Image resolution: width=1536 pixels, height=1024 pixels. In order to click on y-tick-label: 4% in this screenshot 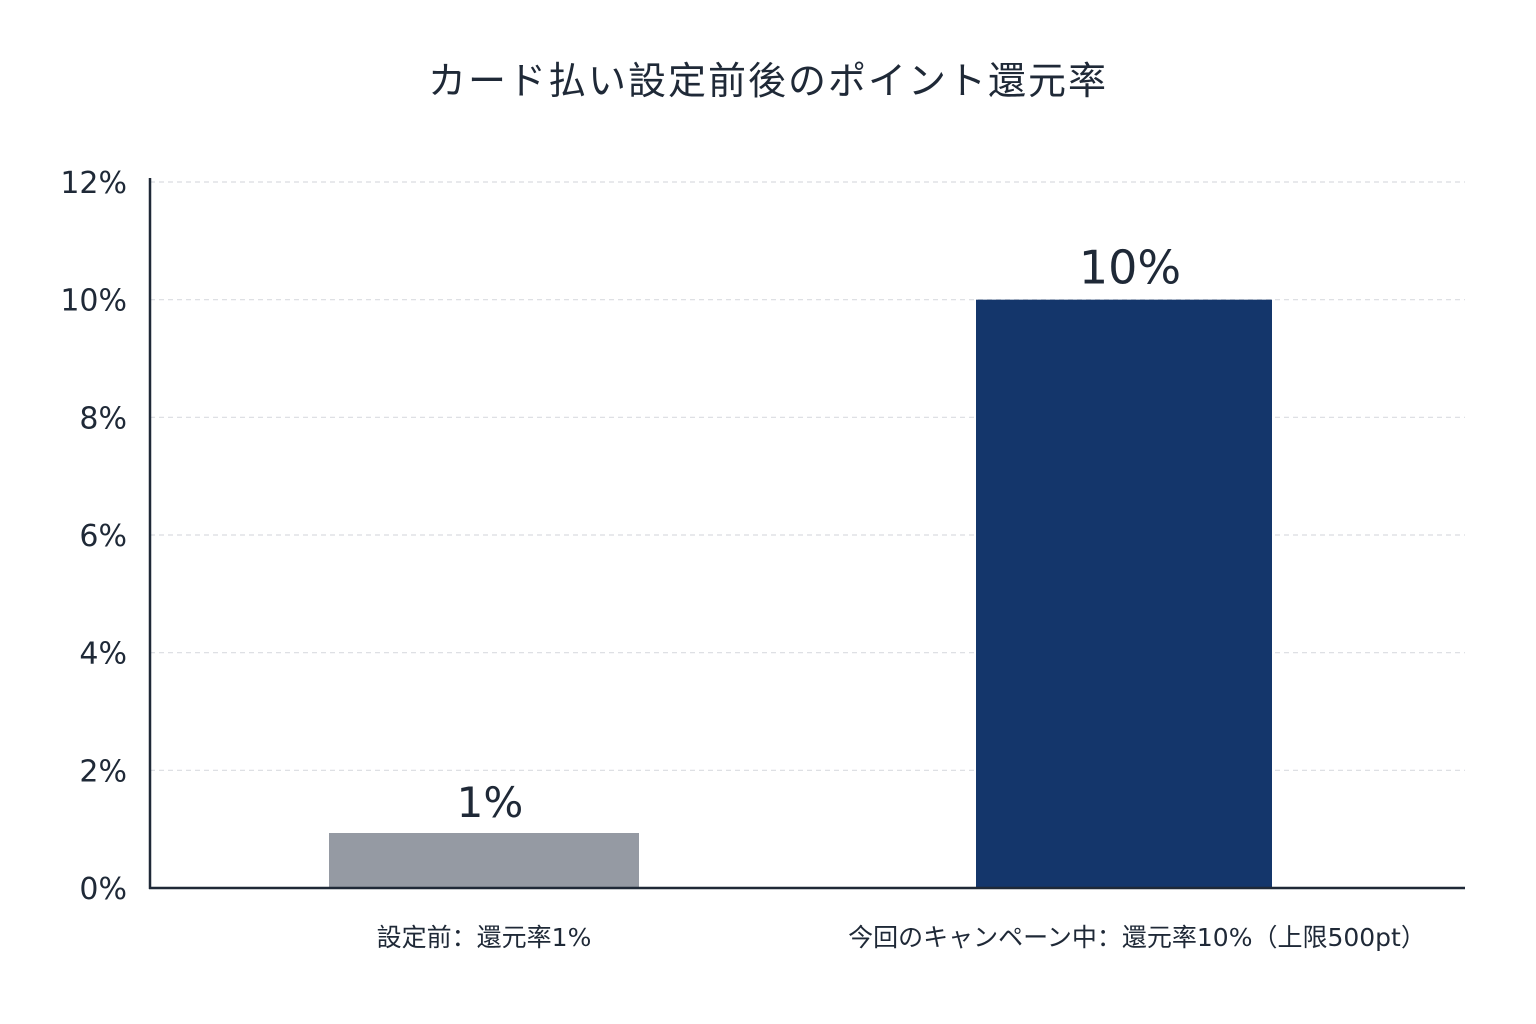, I will do `click(103, 654)`.